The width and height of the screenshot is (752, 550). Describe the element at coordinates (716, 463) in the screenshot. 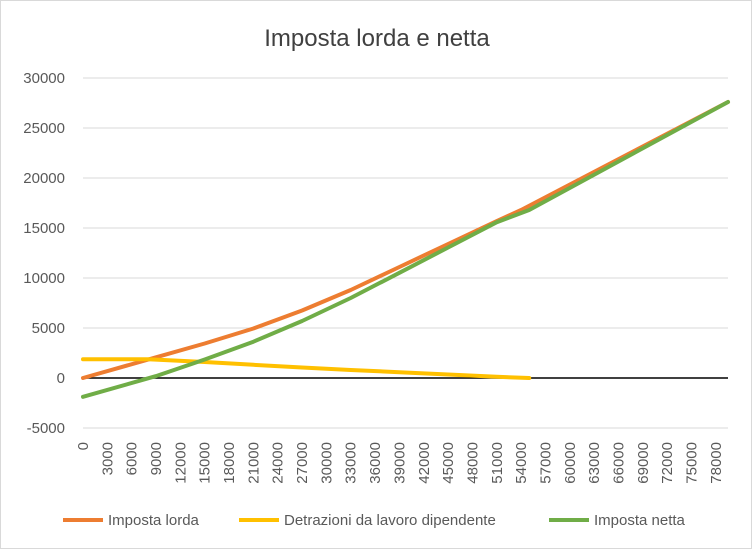

I see `x-tick-label: 78000` at that location.